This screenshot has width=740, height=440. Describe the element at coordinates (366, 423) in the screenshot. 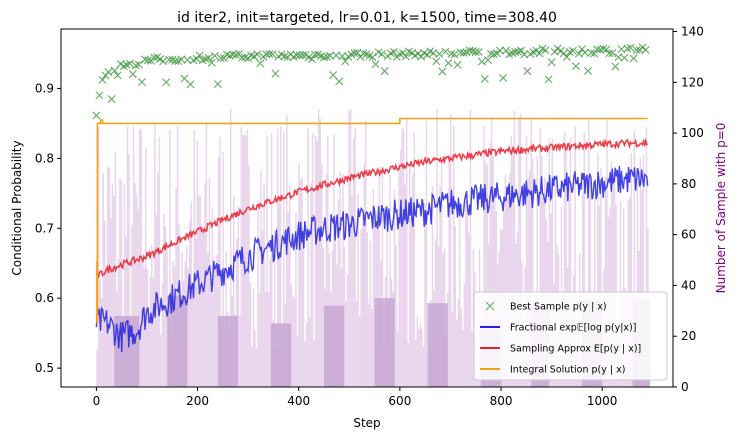

I see `x-axis-label: Step` at that location.